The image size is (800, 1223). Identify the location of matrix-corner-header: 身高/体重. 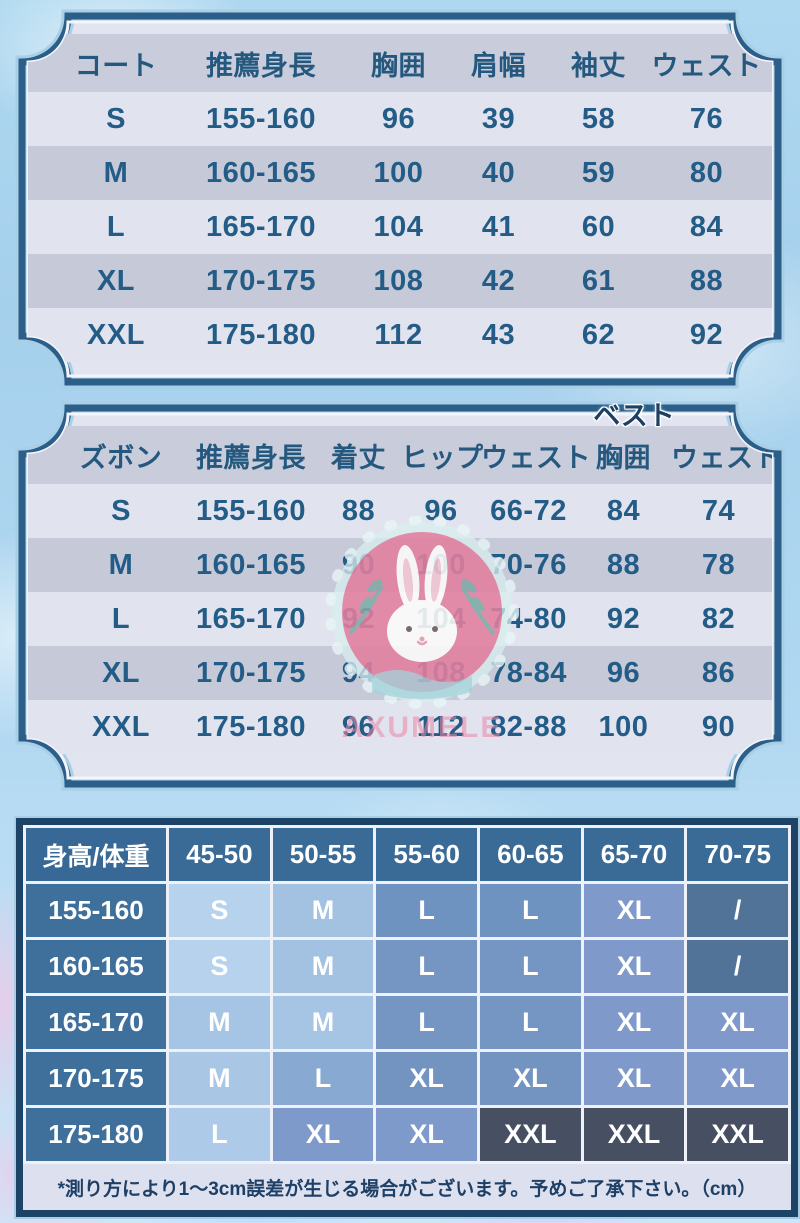
(96, 854).